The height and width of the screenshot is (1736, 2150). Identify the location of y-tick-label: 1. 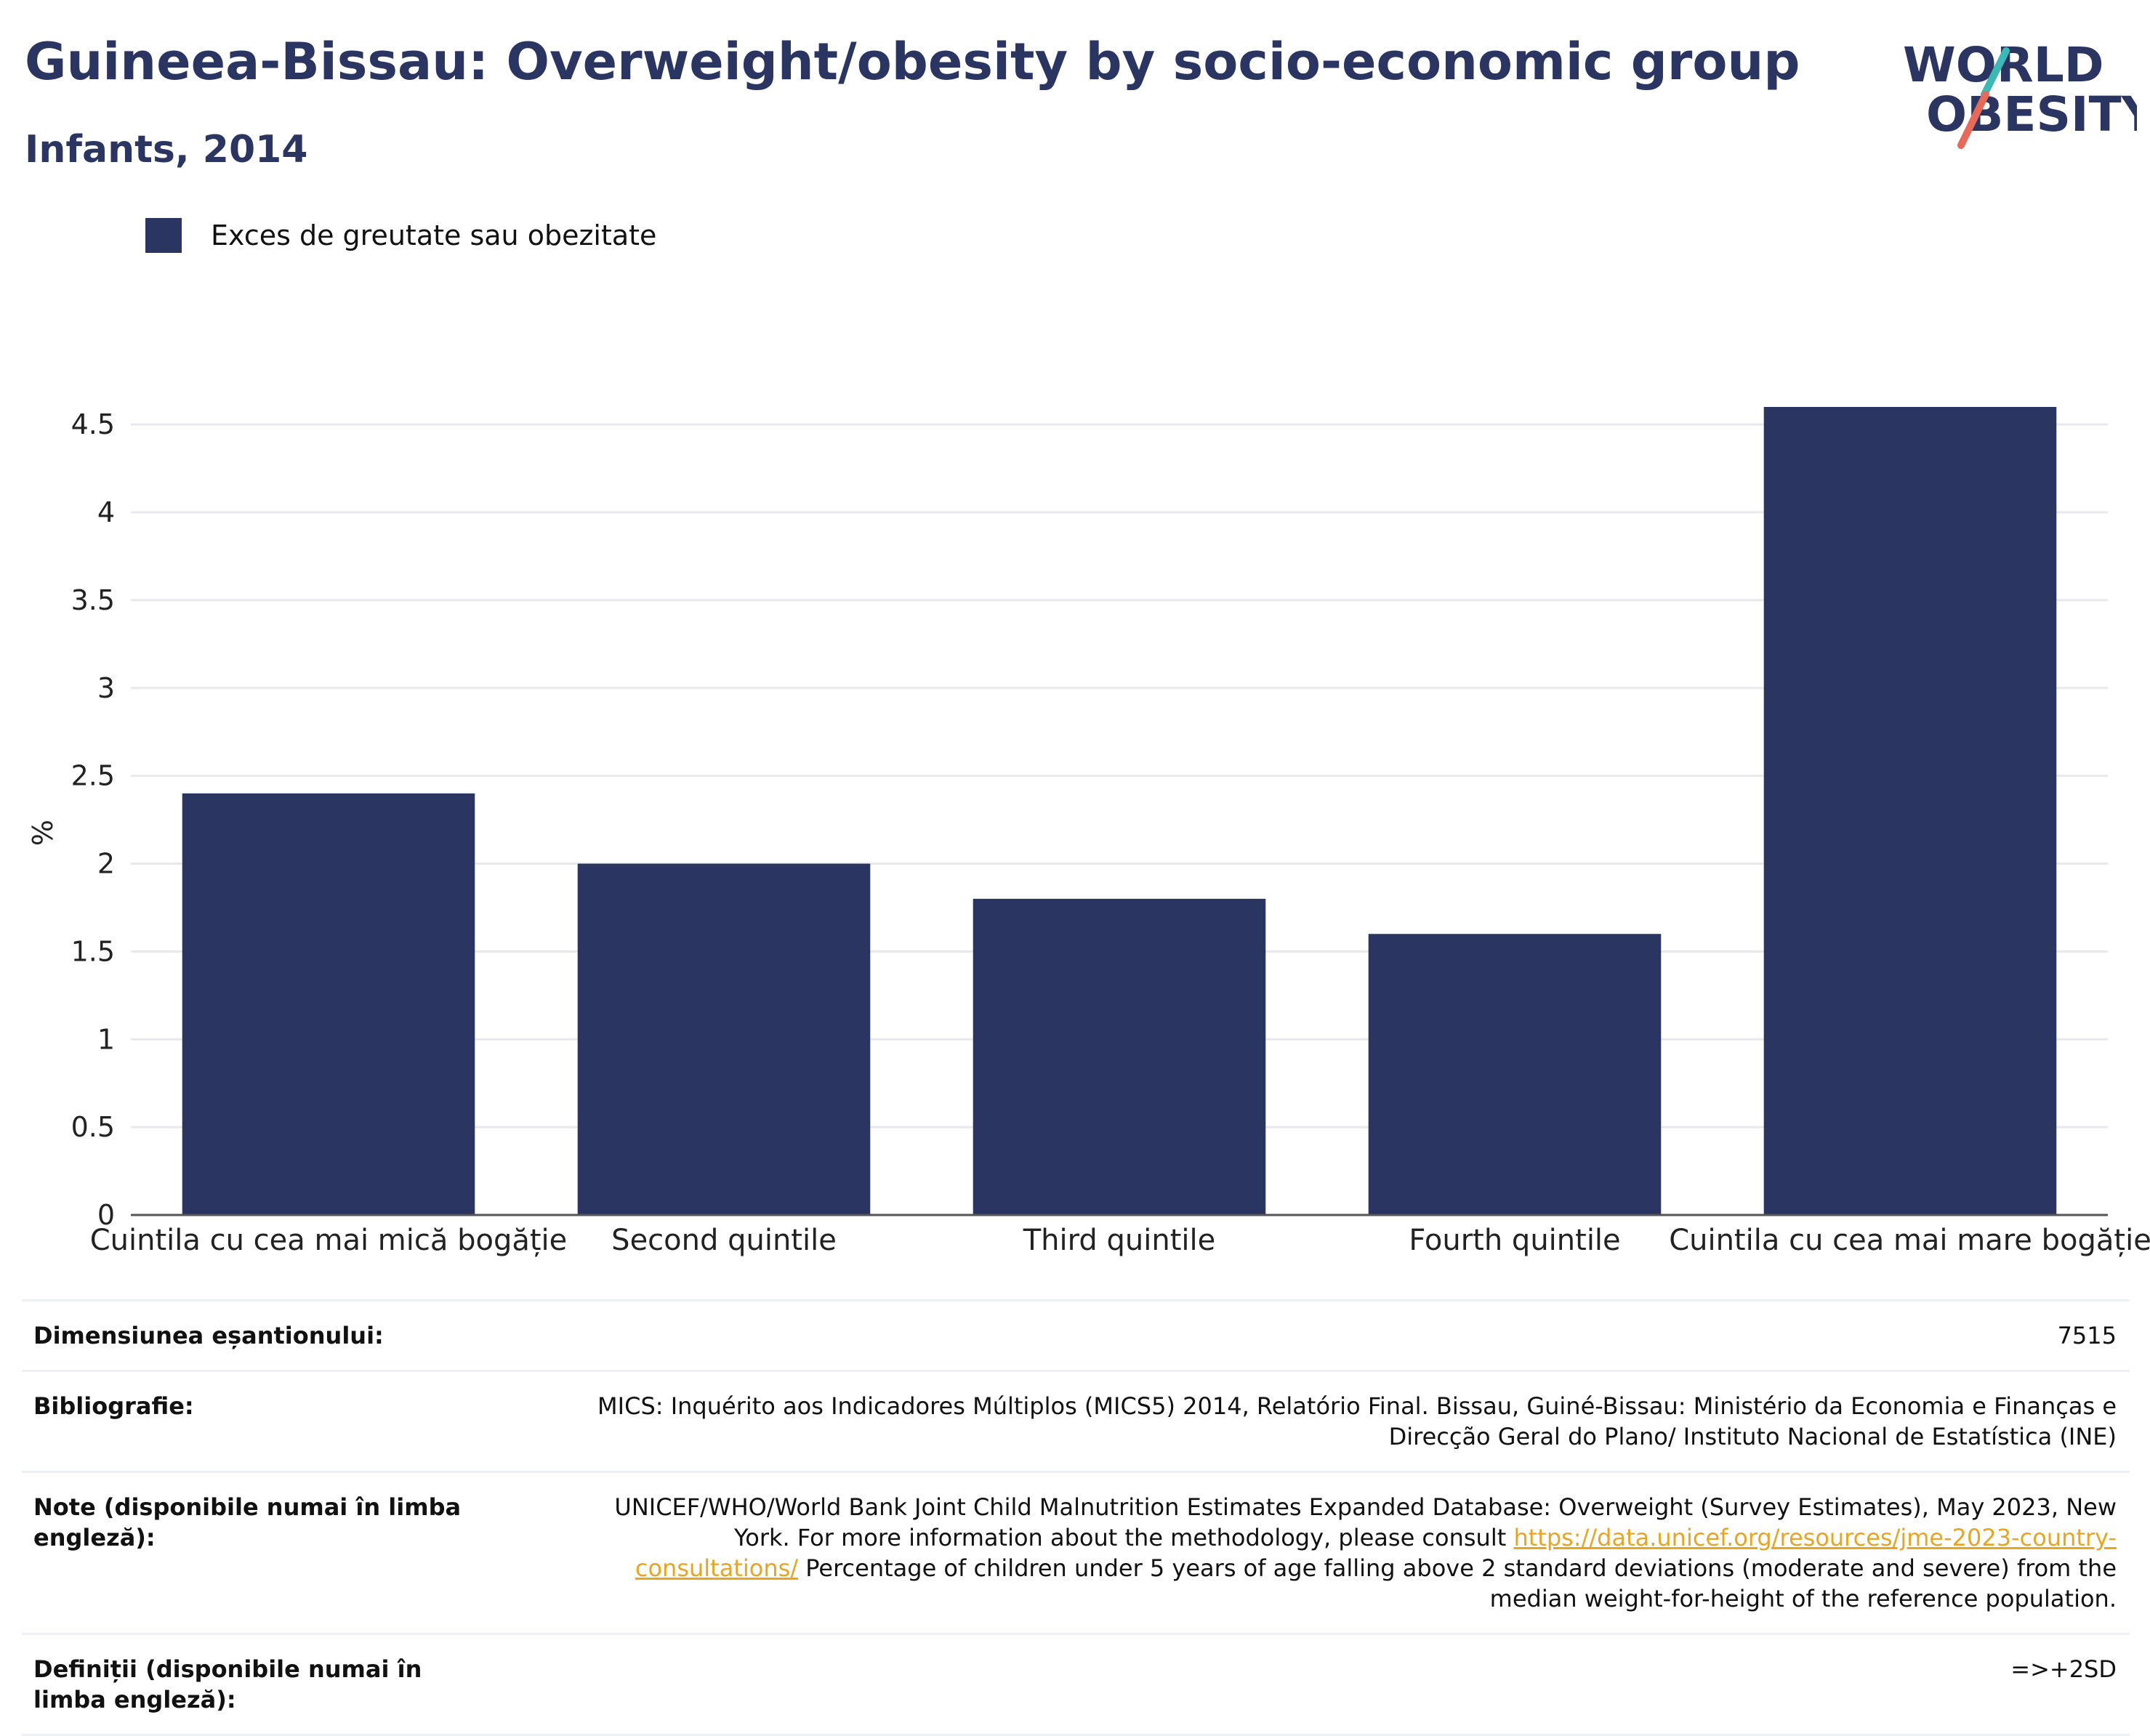
(106, 1039).